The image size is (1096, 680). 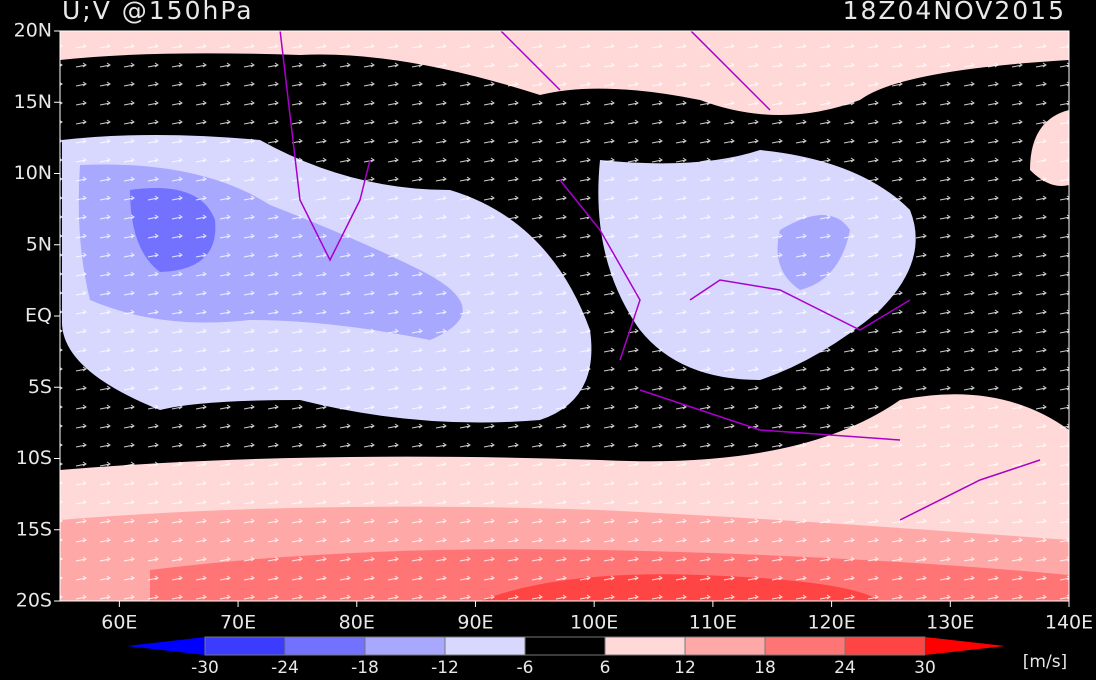 What do you see at coordinates (33, 173) in the screenshot?
I see `y-tick-label: 10N` at bounding box center [33, 173].